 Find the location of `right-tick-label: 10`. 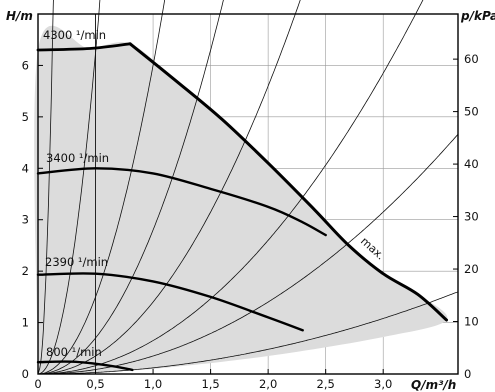

right-tick-label: 10 is located at coordinates (471, 322).